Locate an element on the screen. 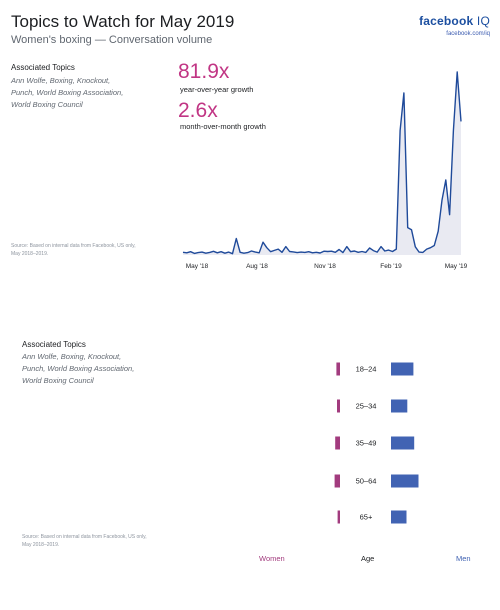  facebook-iq-logo: facebook IQ is located at coordinates (454, 21).